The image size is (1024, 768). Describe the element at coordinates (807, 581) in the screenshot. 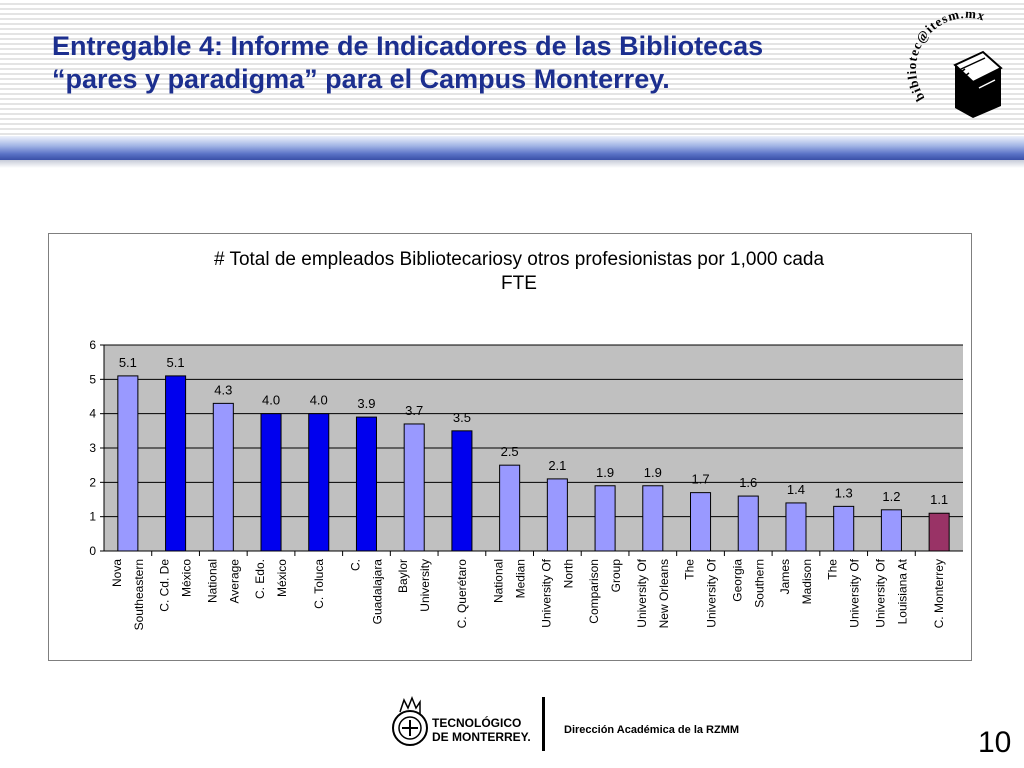

I see `x-tick-label: Madison` at that location.